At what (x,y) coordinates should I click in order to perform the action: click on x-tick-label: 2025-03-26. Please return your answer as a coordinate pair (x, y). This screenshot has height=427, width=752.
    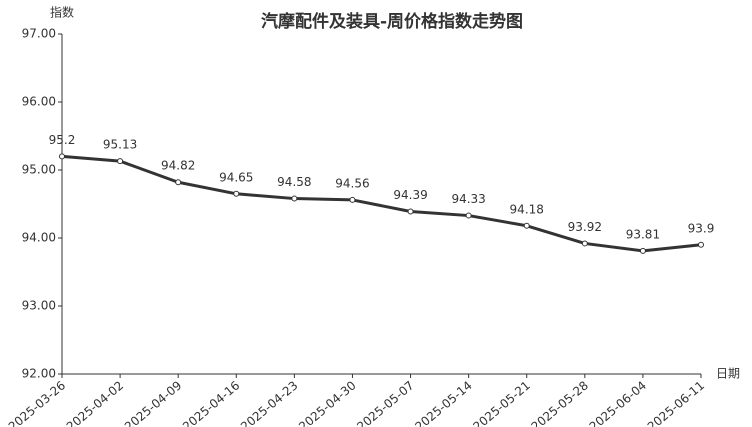
    Looking at the image, I should click on (37, 402).